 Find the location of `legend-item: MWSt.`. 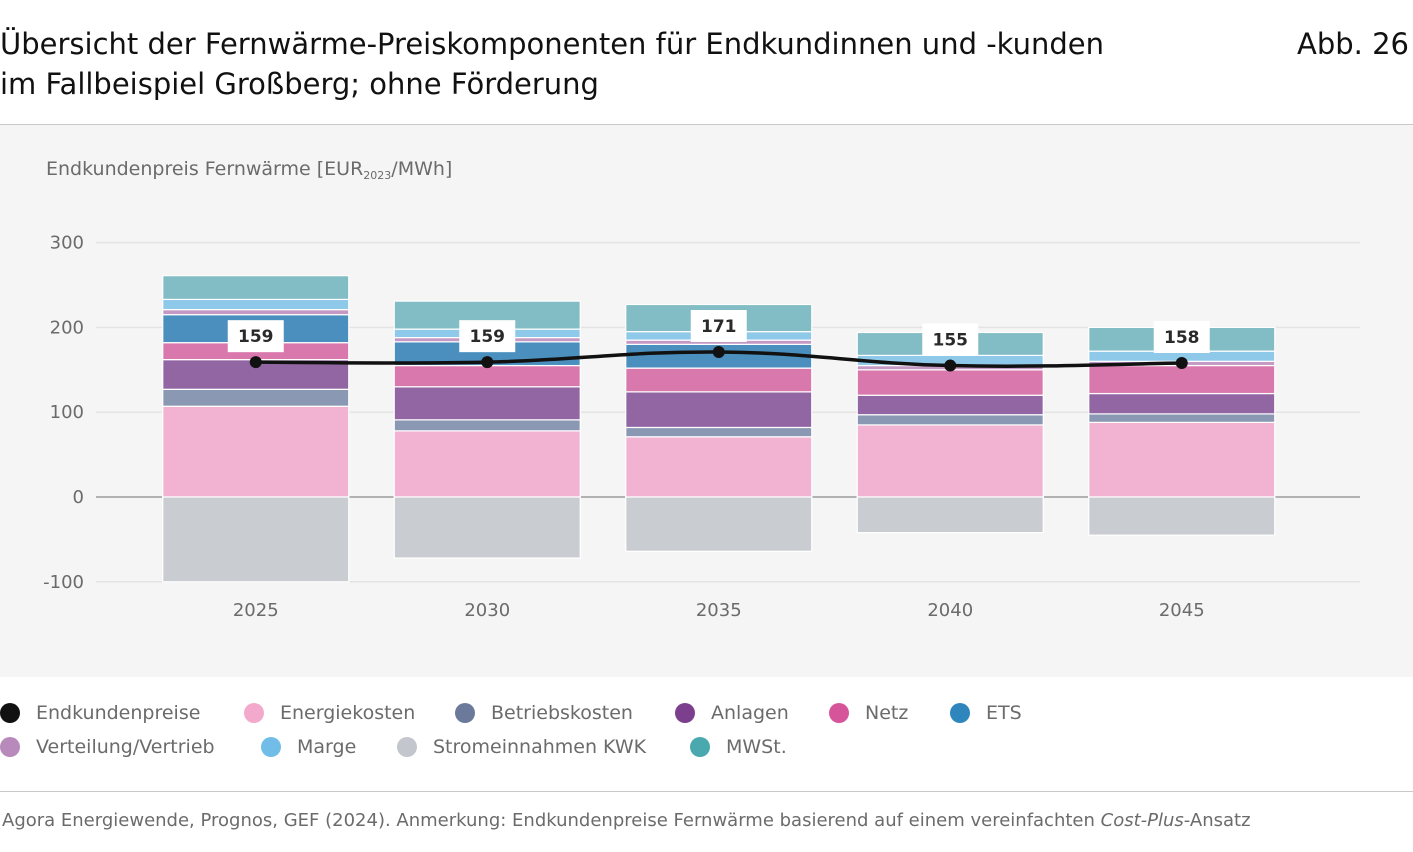

legend-item: MWSt. is located at coordinates (738, 747).